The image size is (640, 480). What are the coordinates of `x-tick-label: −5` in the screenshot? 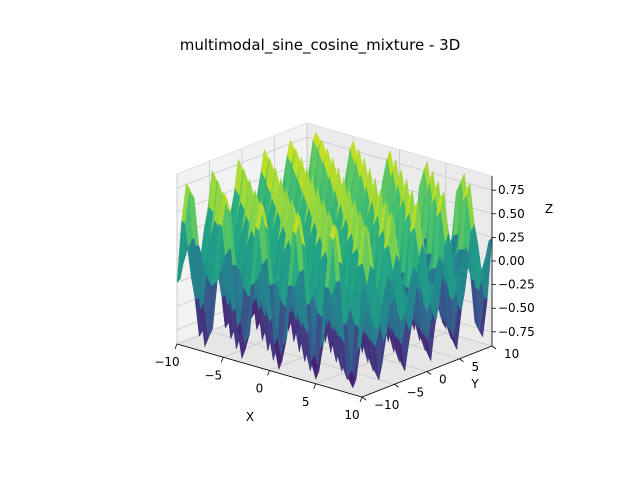 It's located at (213, 375).